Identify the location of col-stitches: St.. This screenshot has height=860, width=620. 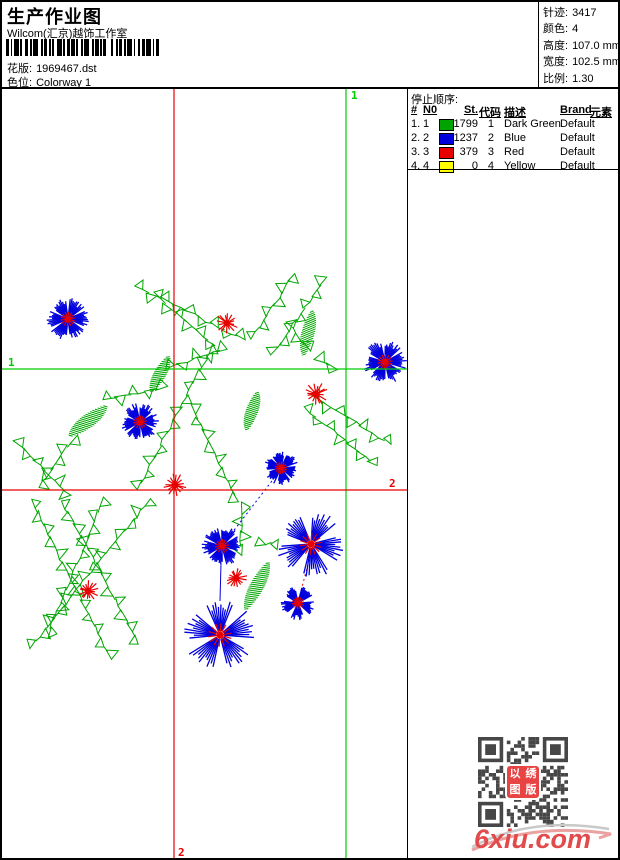
(470, 110).